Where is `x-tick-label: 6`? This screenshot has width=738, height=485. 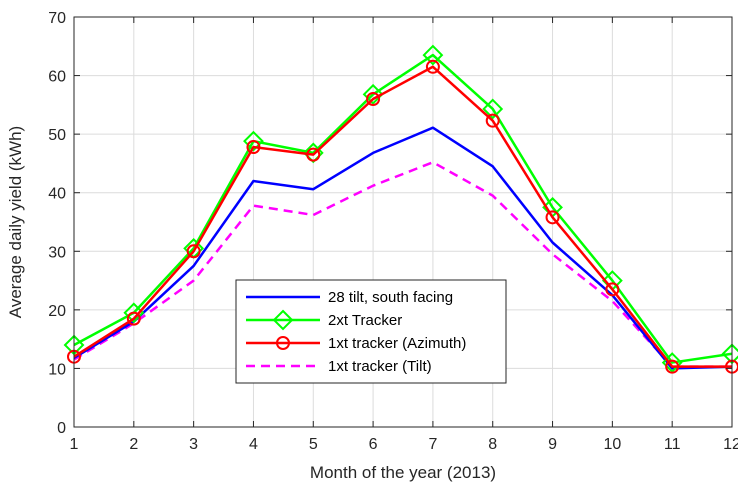
x-tick-label: 6 is located at coordinates (373, 444).